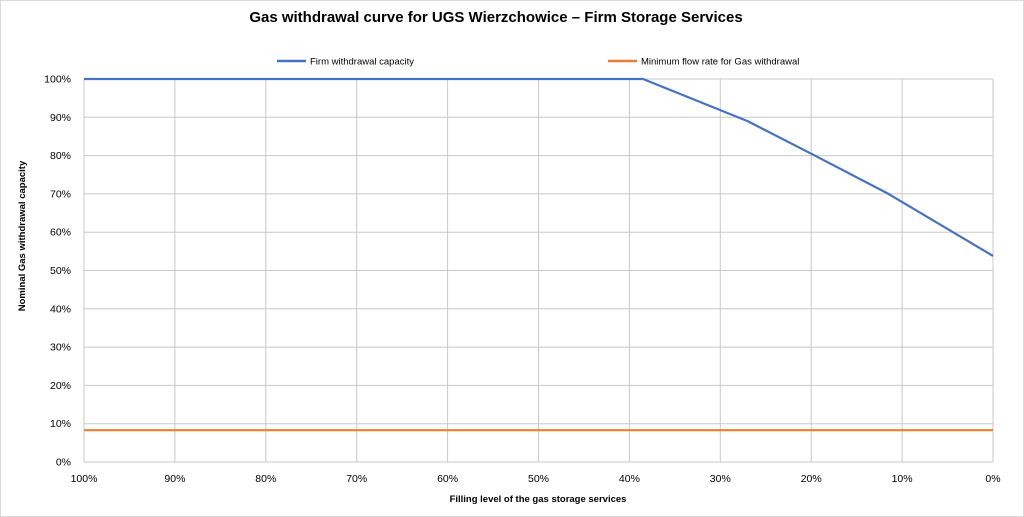 Image resolution: width=1024 pixels, height=517 pixels. I want to click on x-axis-tick-labels: 100% 90% 80% 70% 60% 50% 40% 30% 20% 10% 0%, so click(536, 479).